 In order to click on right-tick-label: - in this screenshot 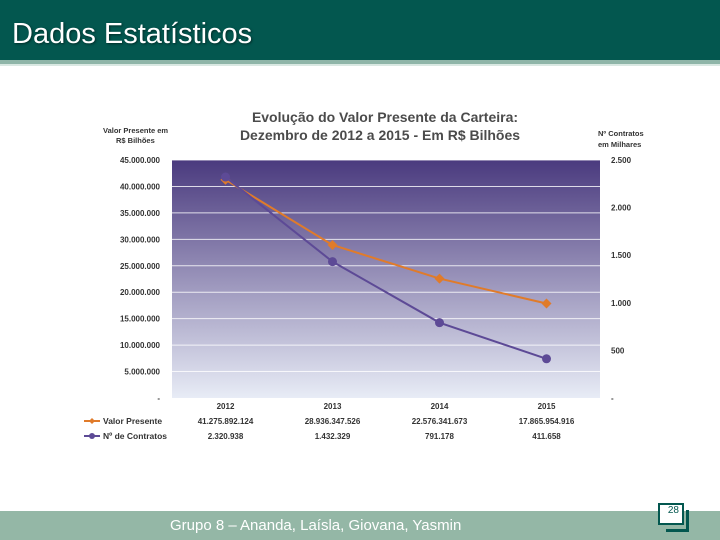, I will do `click(612, 398)`.